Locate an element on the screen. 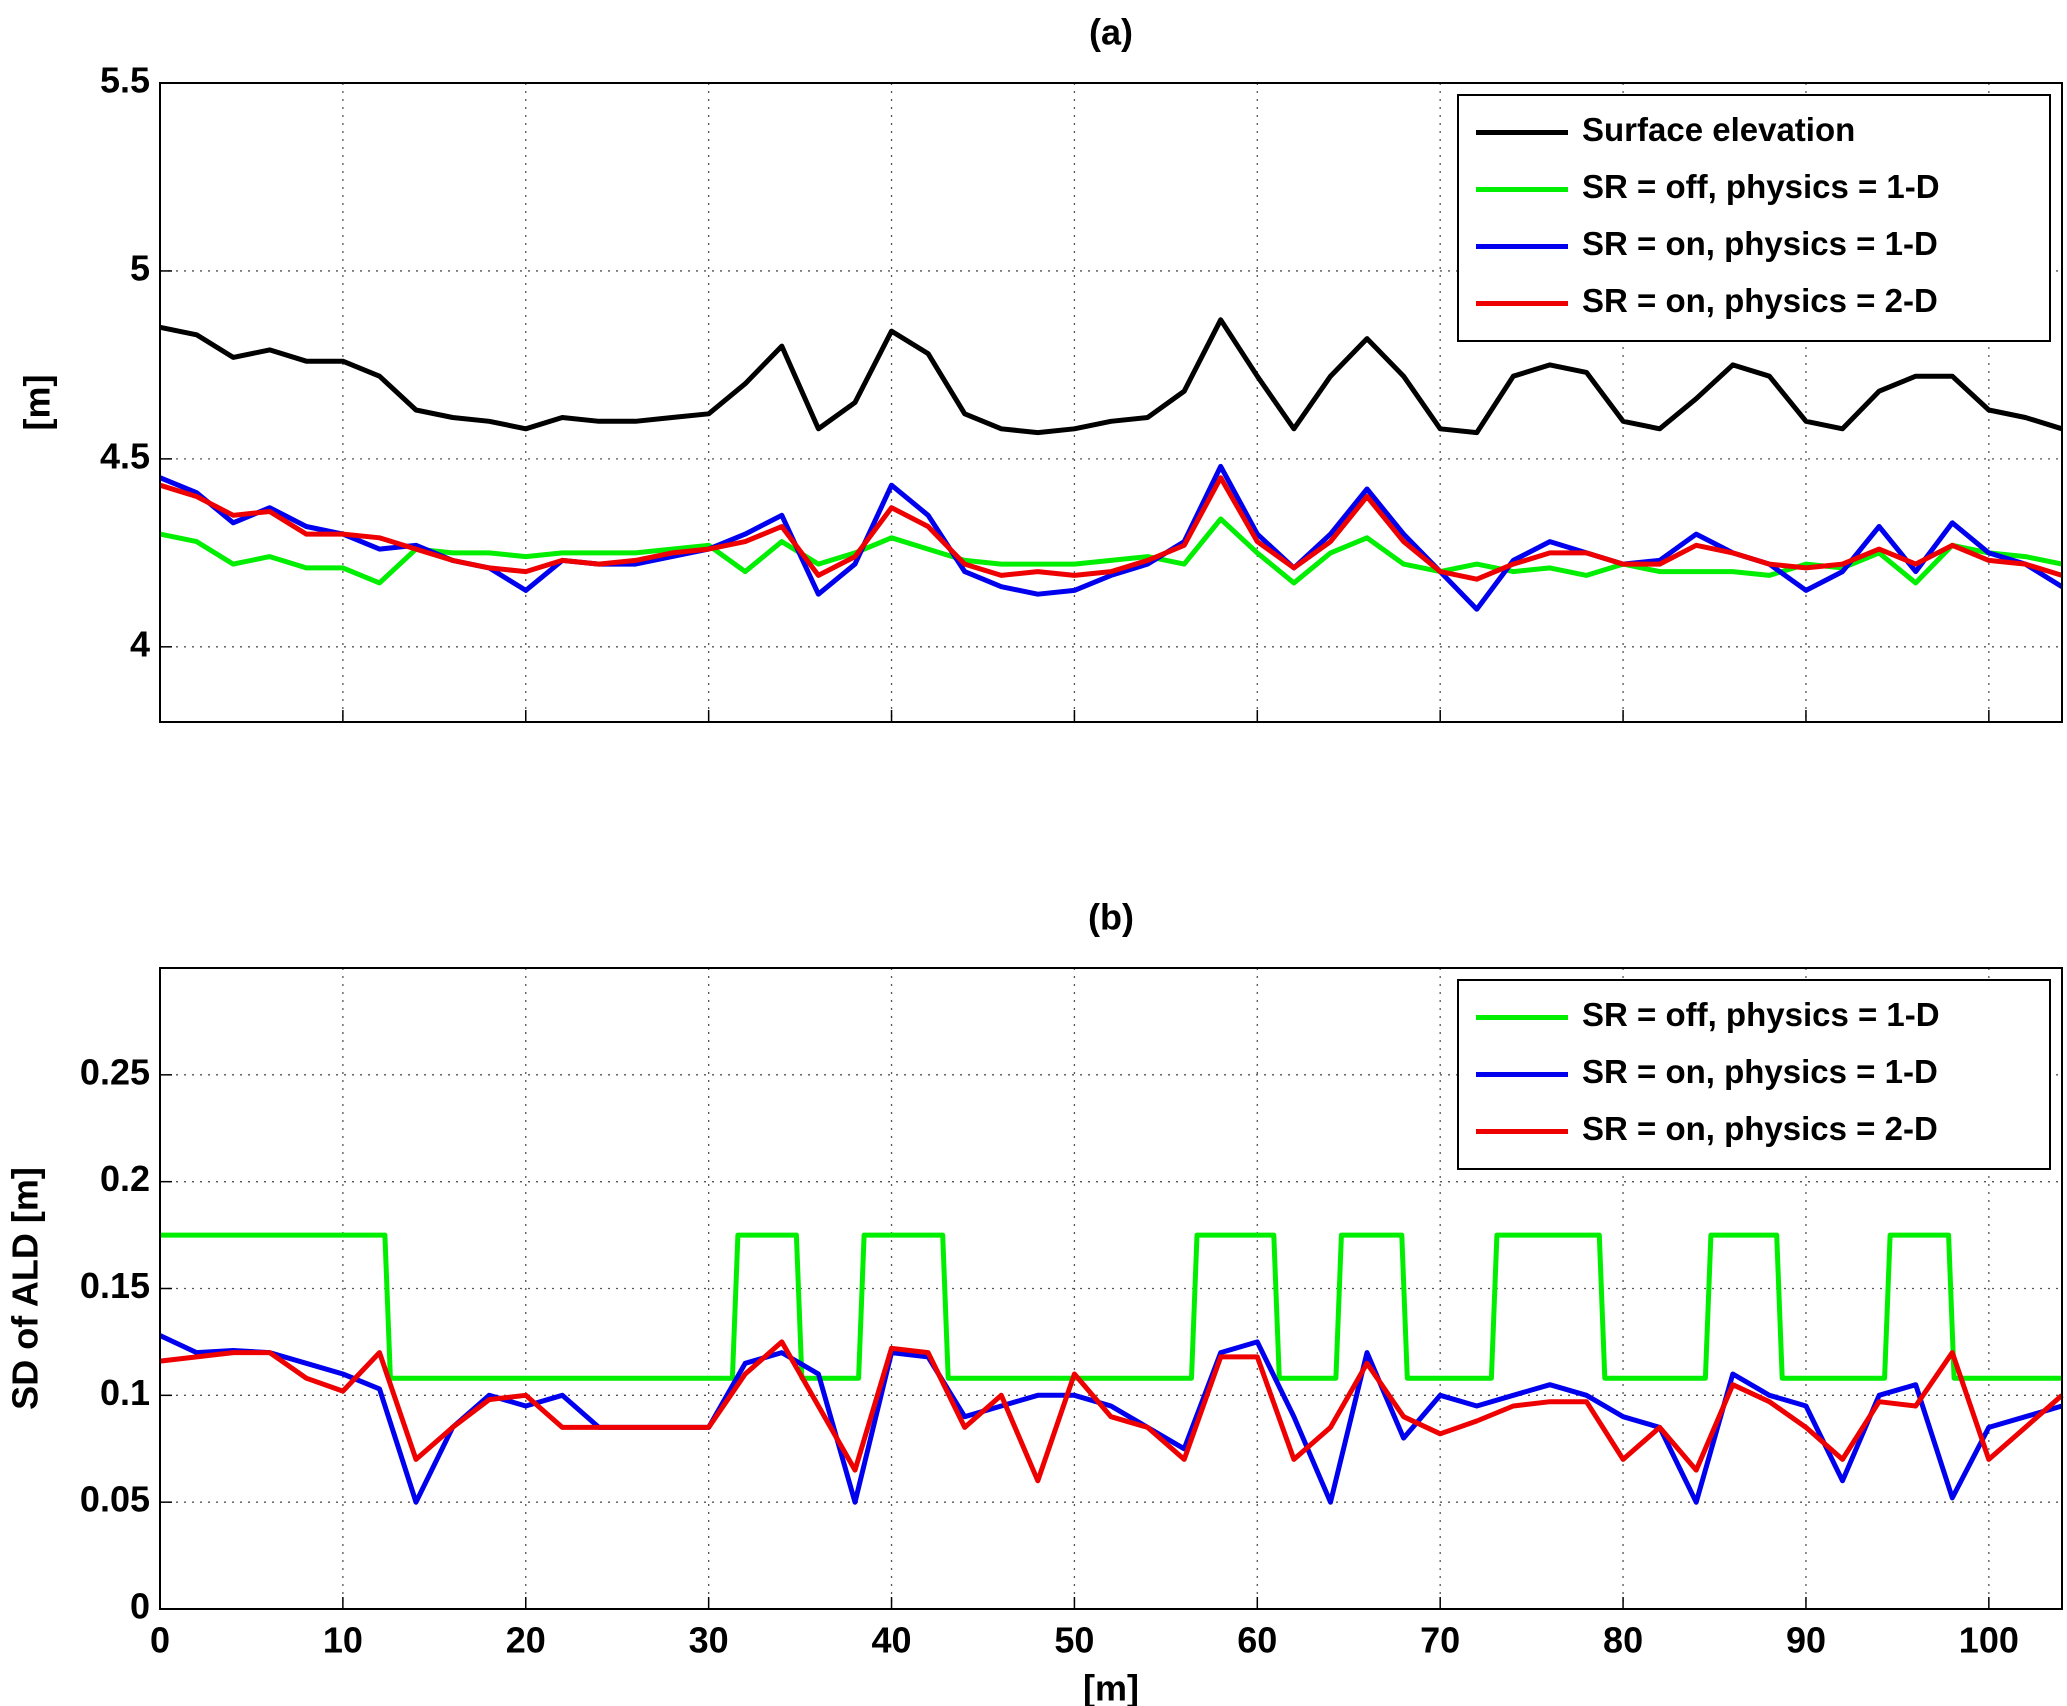 The height and width of the screenshot is (1706, 2067). x-tick-label: 20 is located at coordinates (526, 1640).